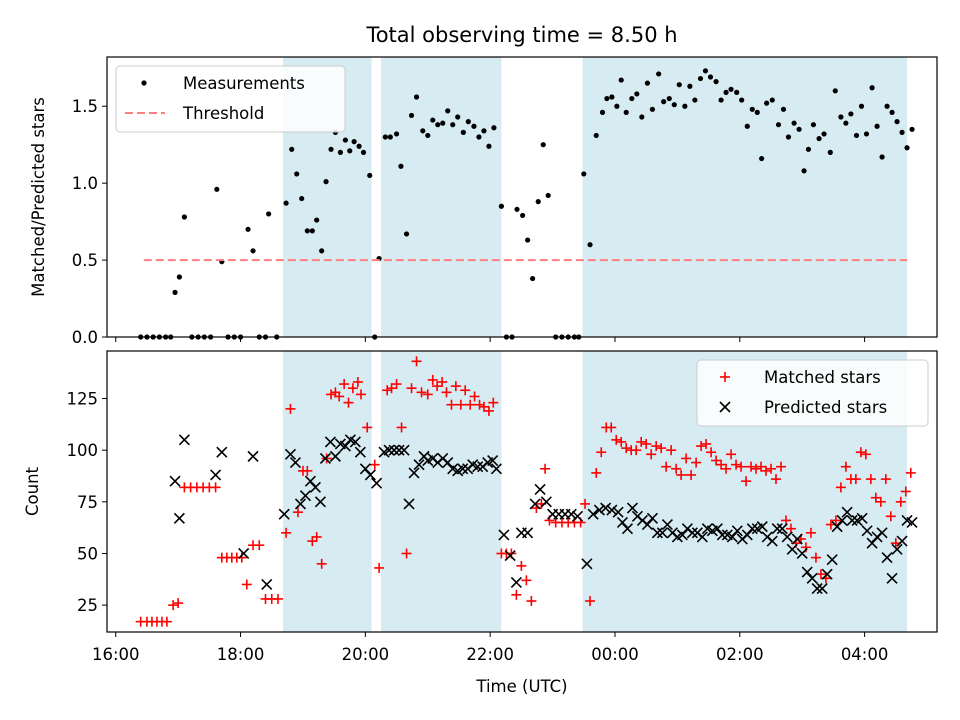 The width and height of the screenshot is (960, 720). What do you see at coordinates (230, 99) in the screenshot?
I see `legend-box` at bounding box center [230, 99].